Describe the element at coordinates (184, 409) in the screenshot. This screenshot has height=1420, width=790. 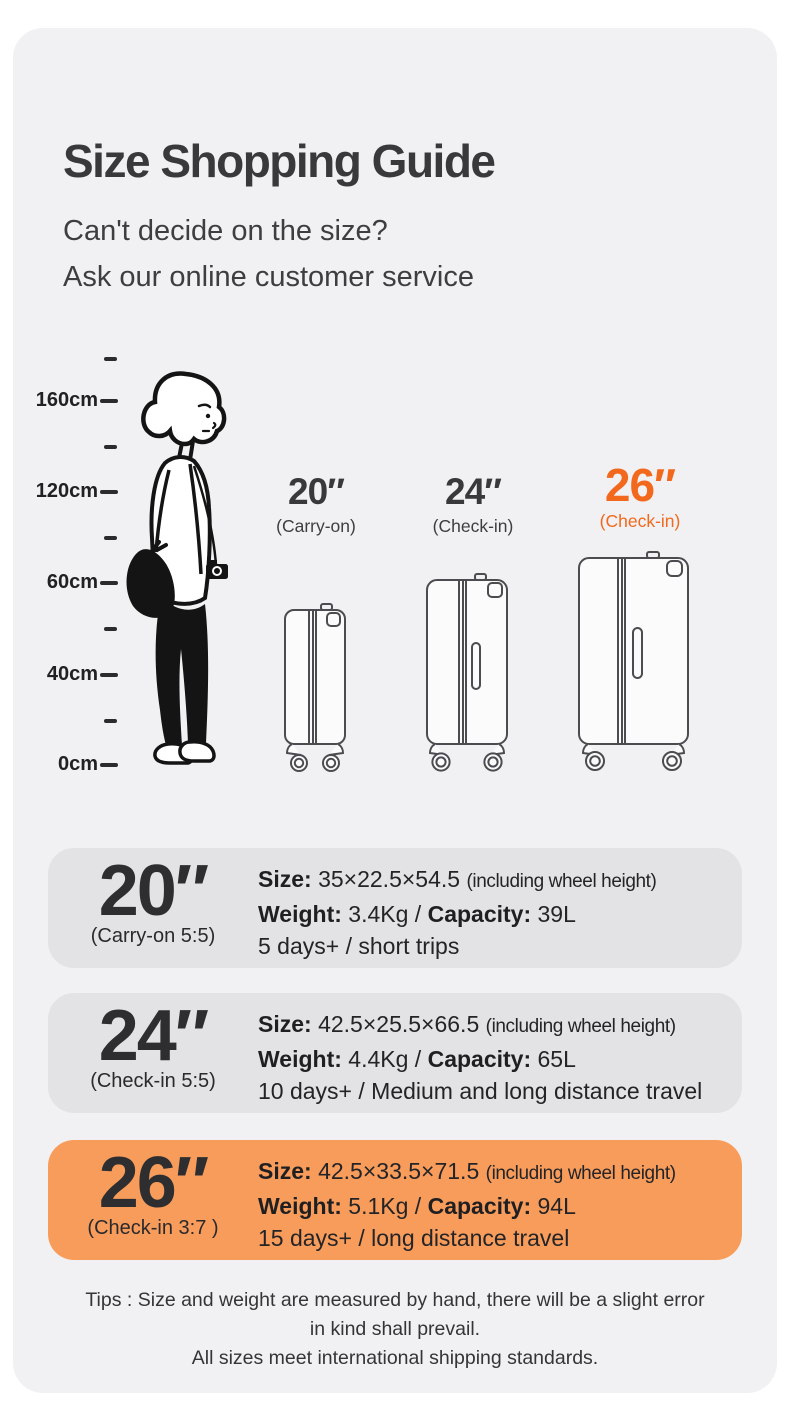
I see `person-hair` at that location.